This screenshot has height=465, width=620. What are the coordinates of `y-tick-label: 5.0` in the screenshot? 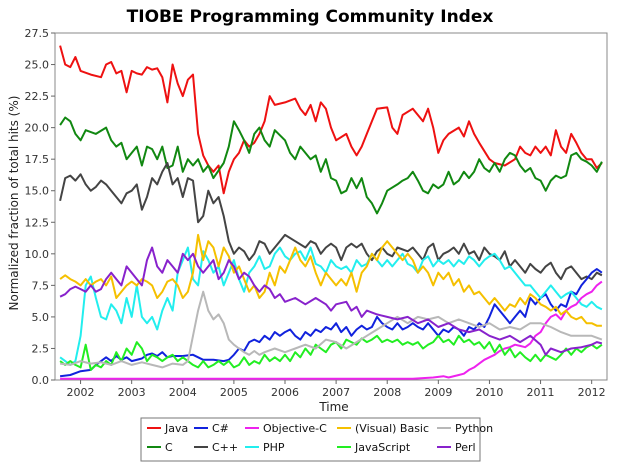 It's located at (41, 317).